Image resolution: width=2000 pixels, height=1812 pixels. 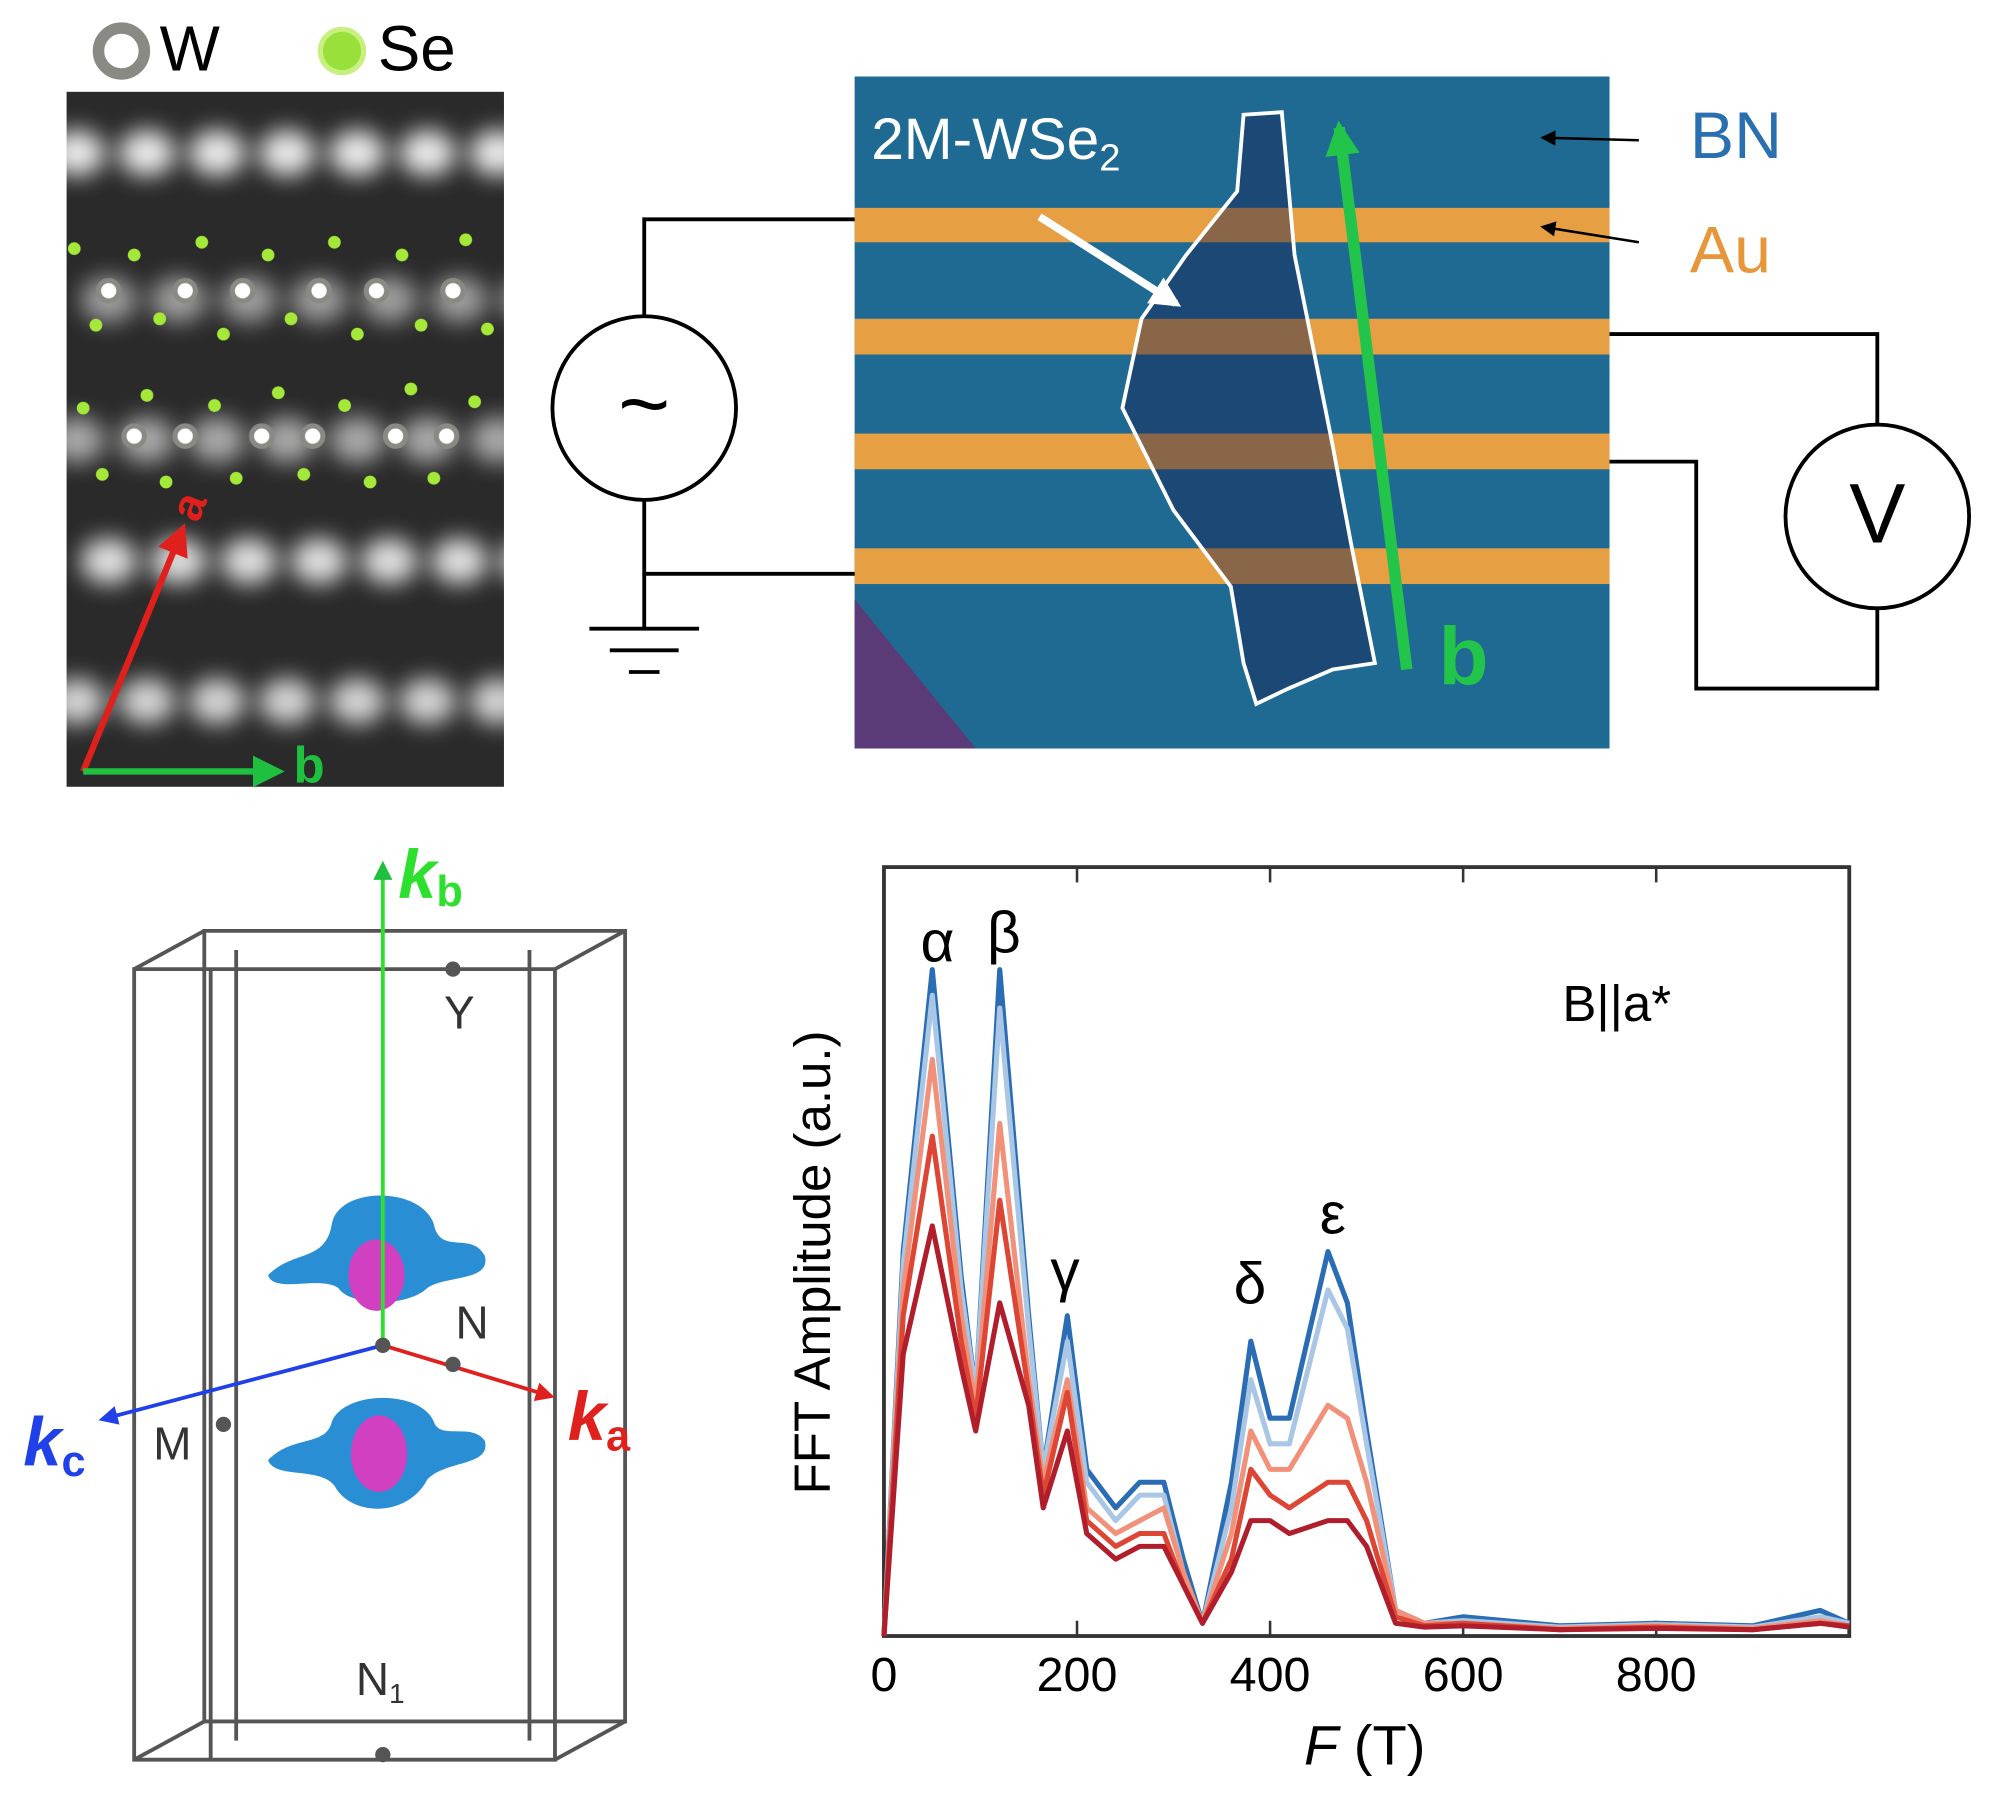 I want to click on zone-box, so click(x=380, y=1345).